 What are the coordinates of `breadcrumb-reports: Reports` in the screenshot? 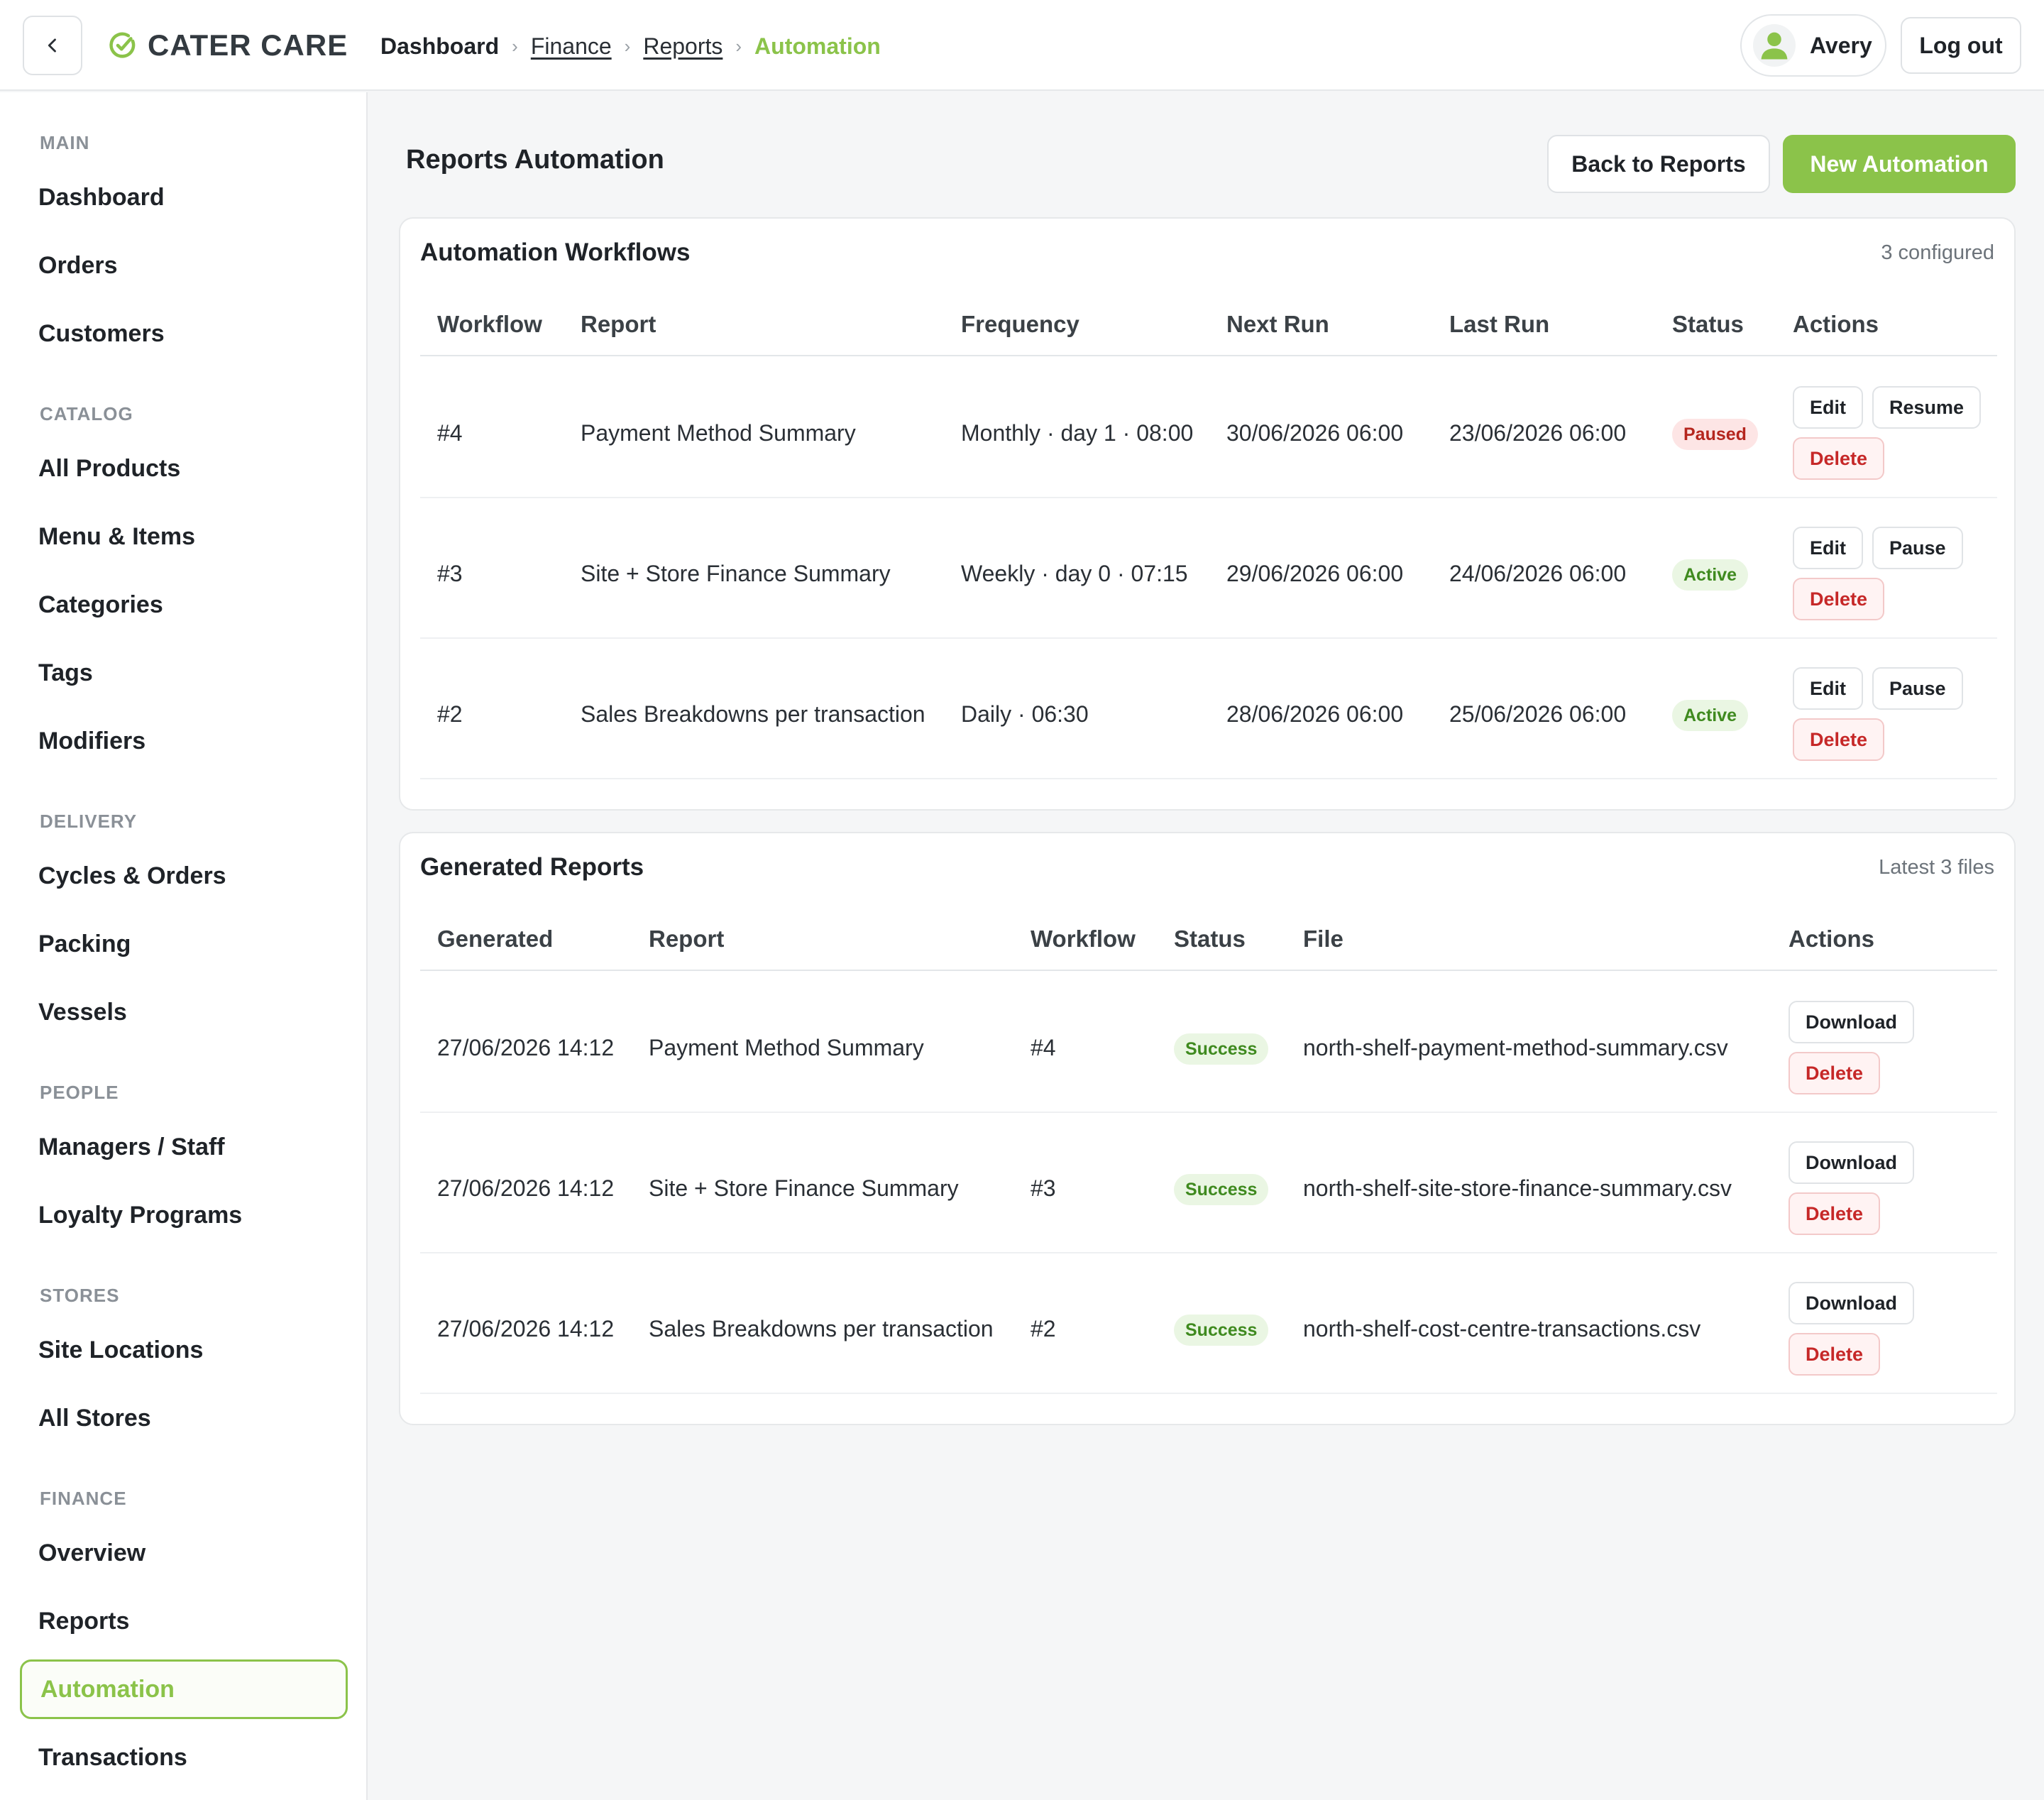 It's located at (683, 46).